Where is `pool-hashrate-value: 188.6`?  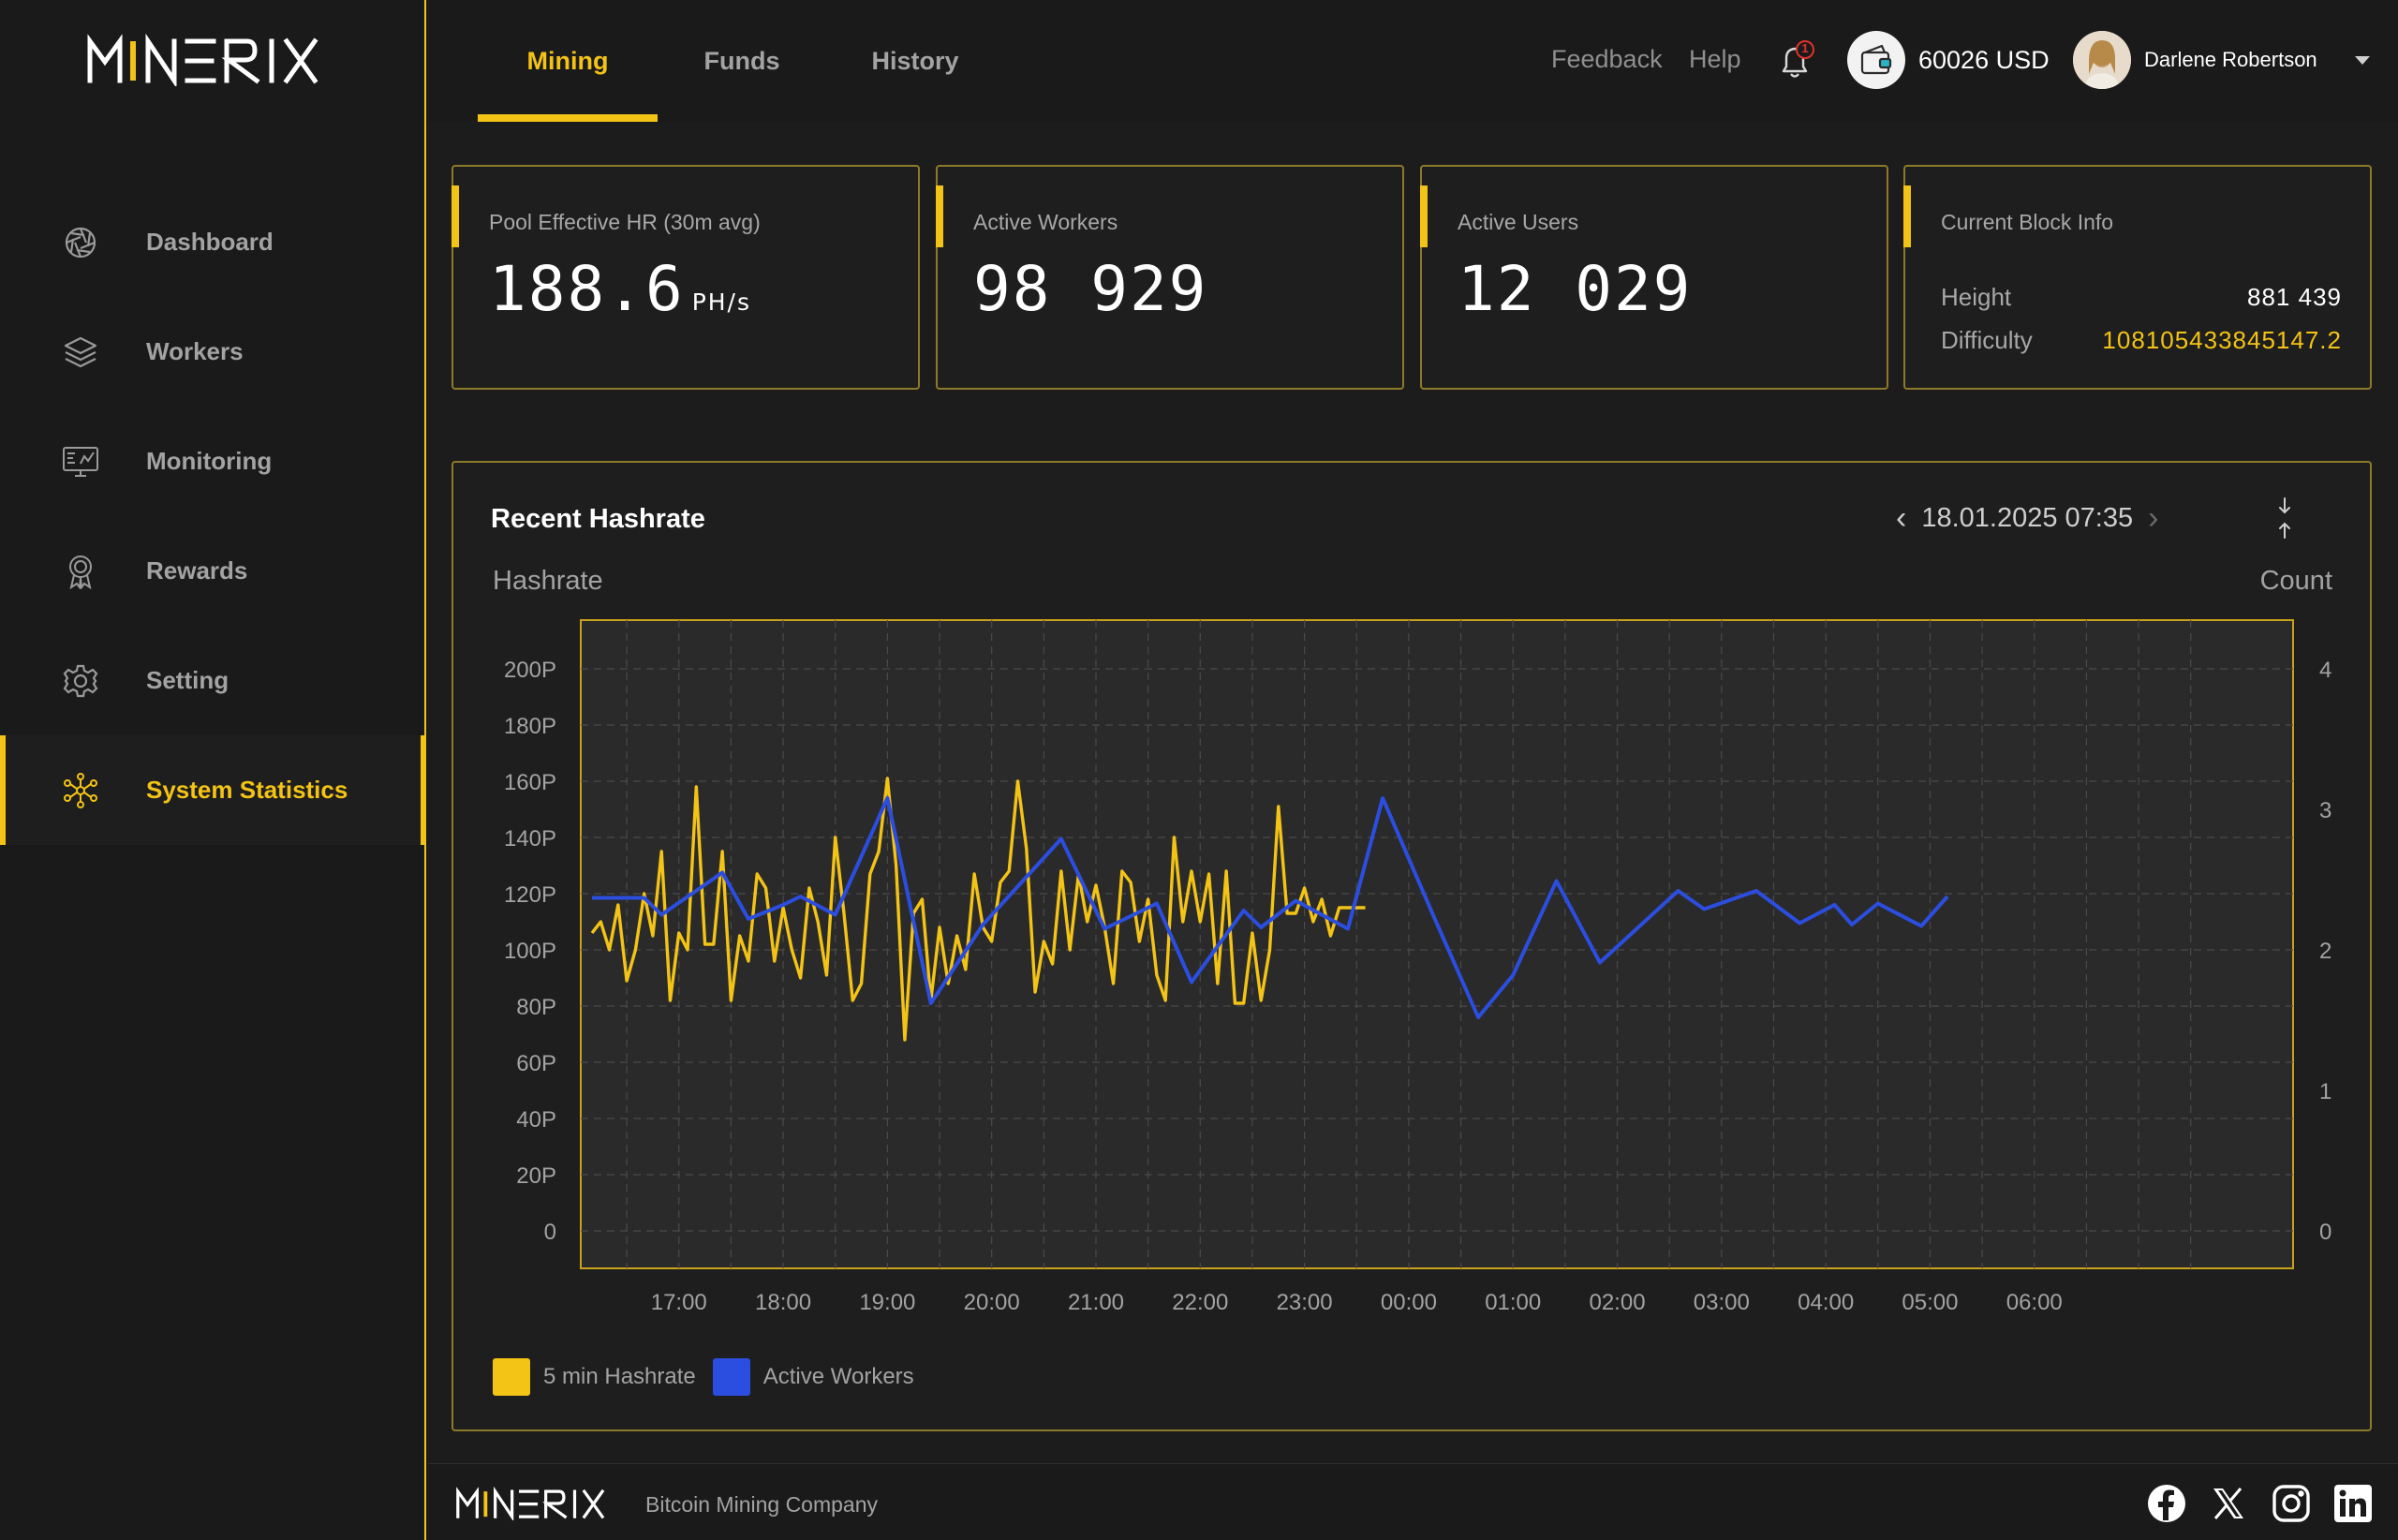 pool-hashrate-value: 188.6 is located at coordinates (587, 289).